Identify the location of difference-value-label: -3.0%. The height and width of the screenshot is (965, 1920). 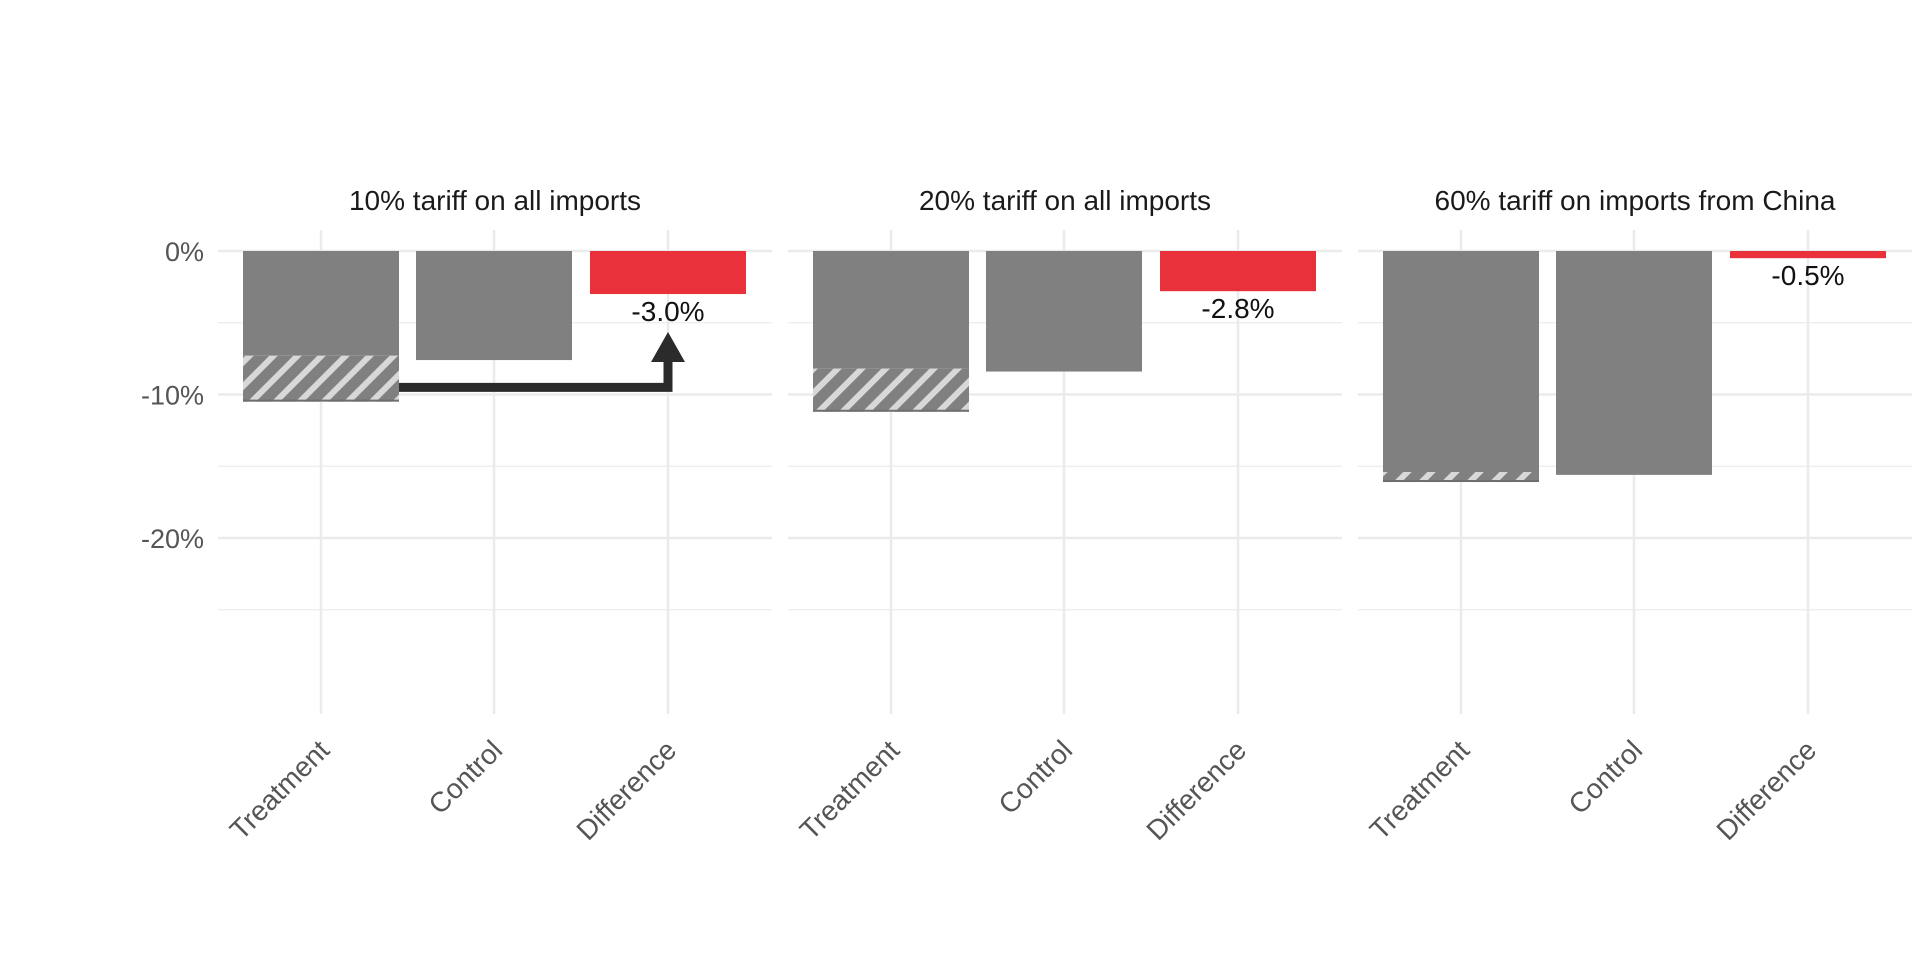
(667, 311).